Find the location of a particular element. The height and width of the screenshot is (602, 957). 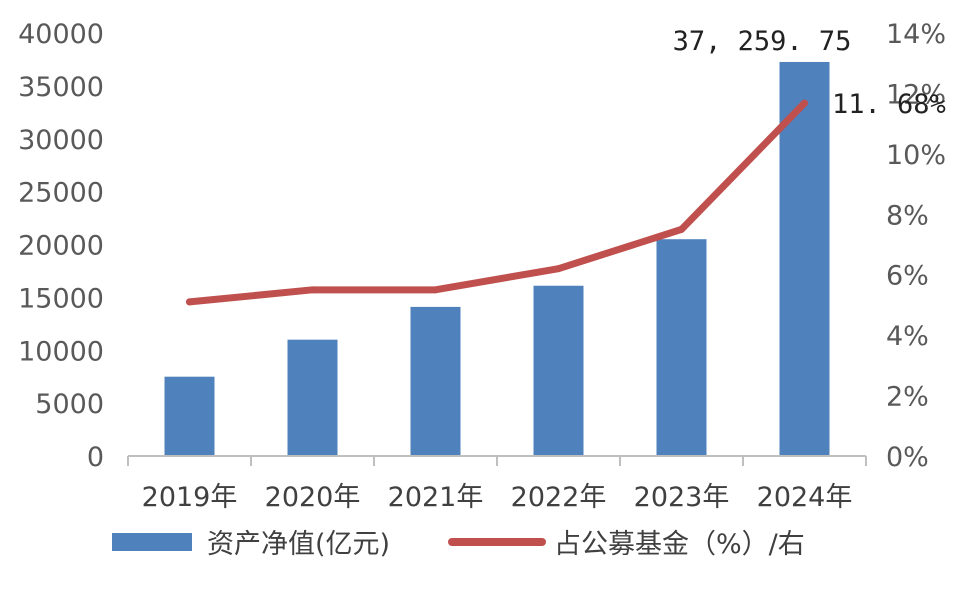

category-label: 2021年 is located at coordinates (436, 497).